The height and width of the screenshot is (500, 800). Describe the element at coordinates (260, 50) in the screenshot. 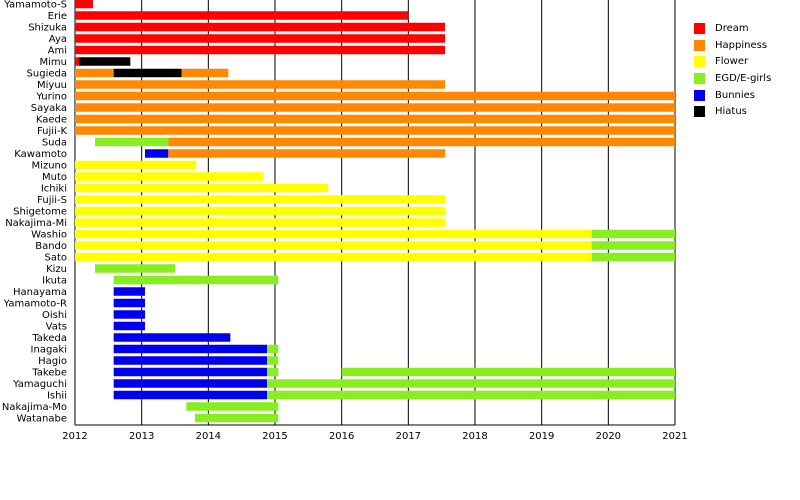

I see `bar-ami-dream` at that location.